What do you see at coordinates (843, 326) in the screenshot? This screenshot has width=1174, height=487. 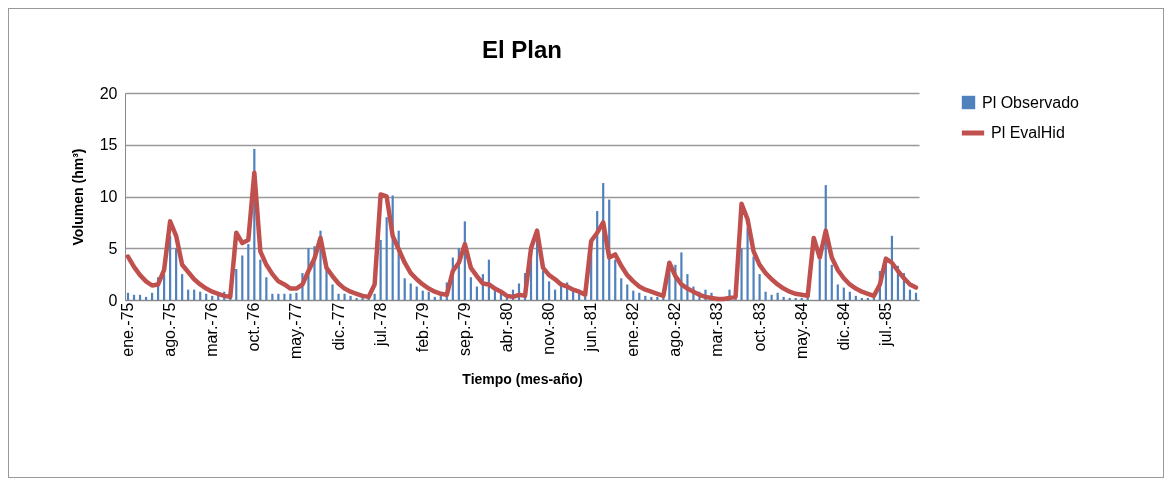 I see `x-tick-label: dic.-84` at bounding box center [843, 326].